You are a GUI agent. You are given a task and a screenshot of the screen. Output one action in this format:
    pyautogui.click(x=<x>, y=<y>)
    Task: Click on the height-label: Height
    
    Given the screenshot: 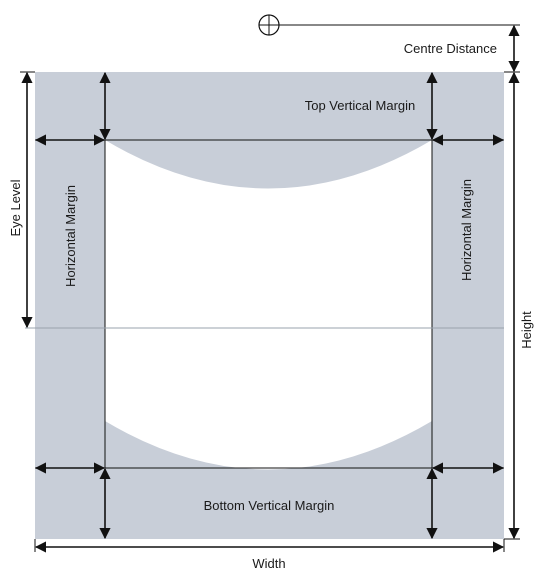 What is the action you would take?
    pyautogui.click(x=526, y=330)
    